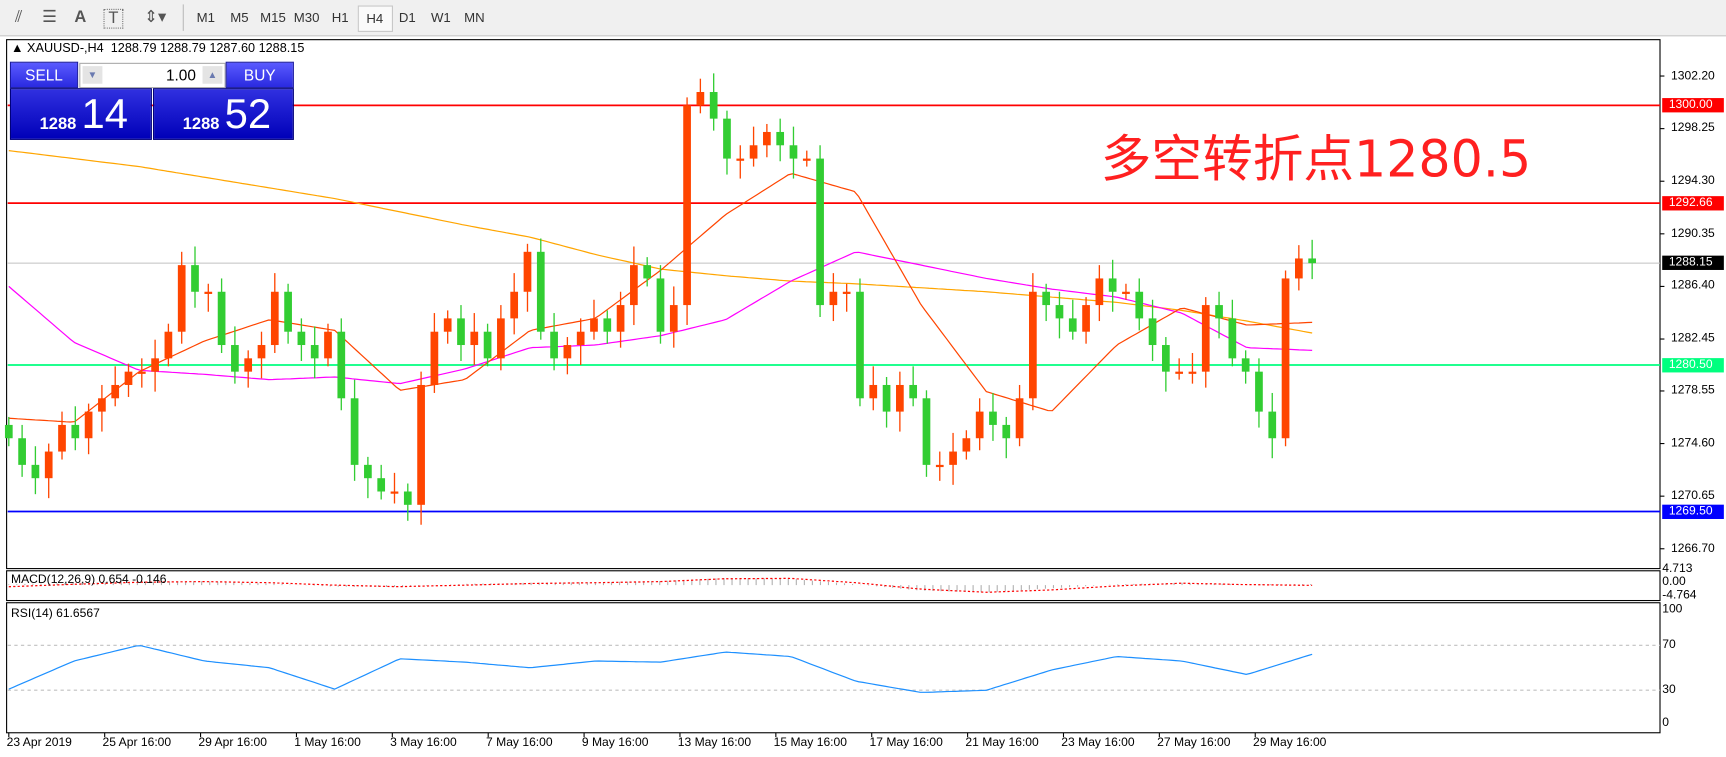 This screenshot has width=1726, height=757. What do you see at coordinates (1290, 743) in the screenshot?
I see `time-label: 29 May 16:00` at bounding box center [1290, 743].